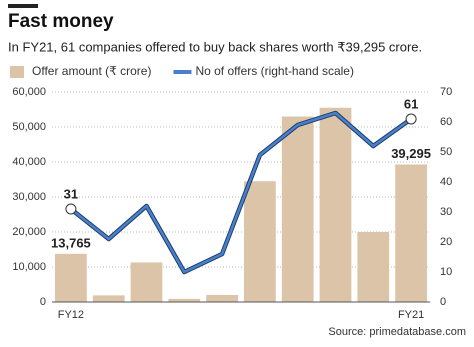 This screenshot has height=347, width=474. I want to click on bar-value-label: 39,295, so click(411, 153).